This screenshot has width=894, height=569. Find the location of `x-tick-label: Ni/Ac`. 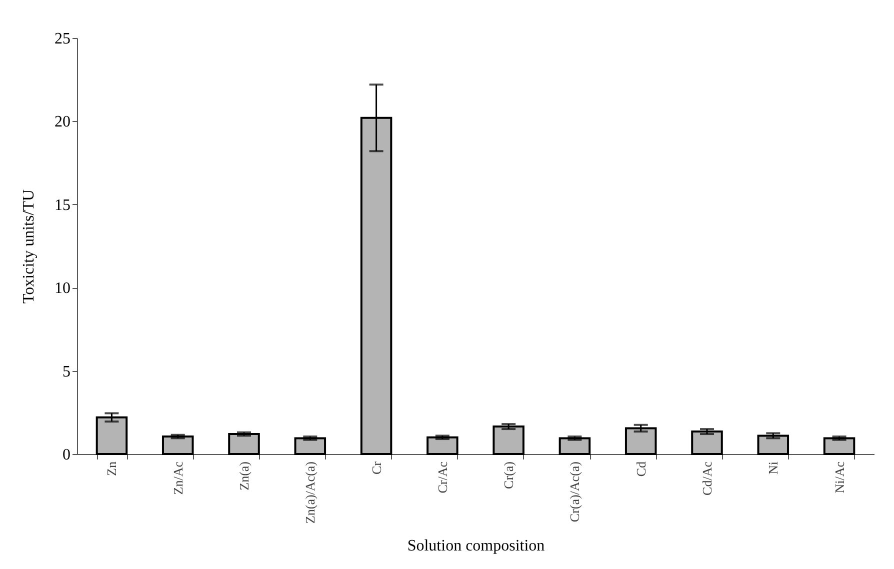

x-tick-label: Ni/Ac is located at coordinates (839, 477).